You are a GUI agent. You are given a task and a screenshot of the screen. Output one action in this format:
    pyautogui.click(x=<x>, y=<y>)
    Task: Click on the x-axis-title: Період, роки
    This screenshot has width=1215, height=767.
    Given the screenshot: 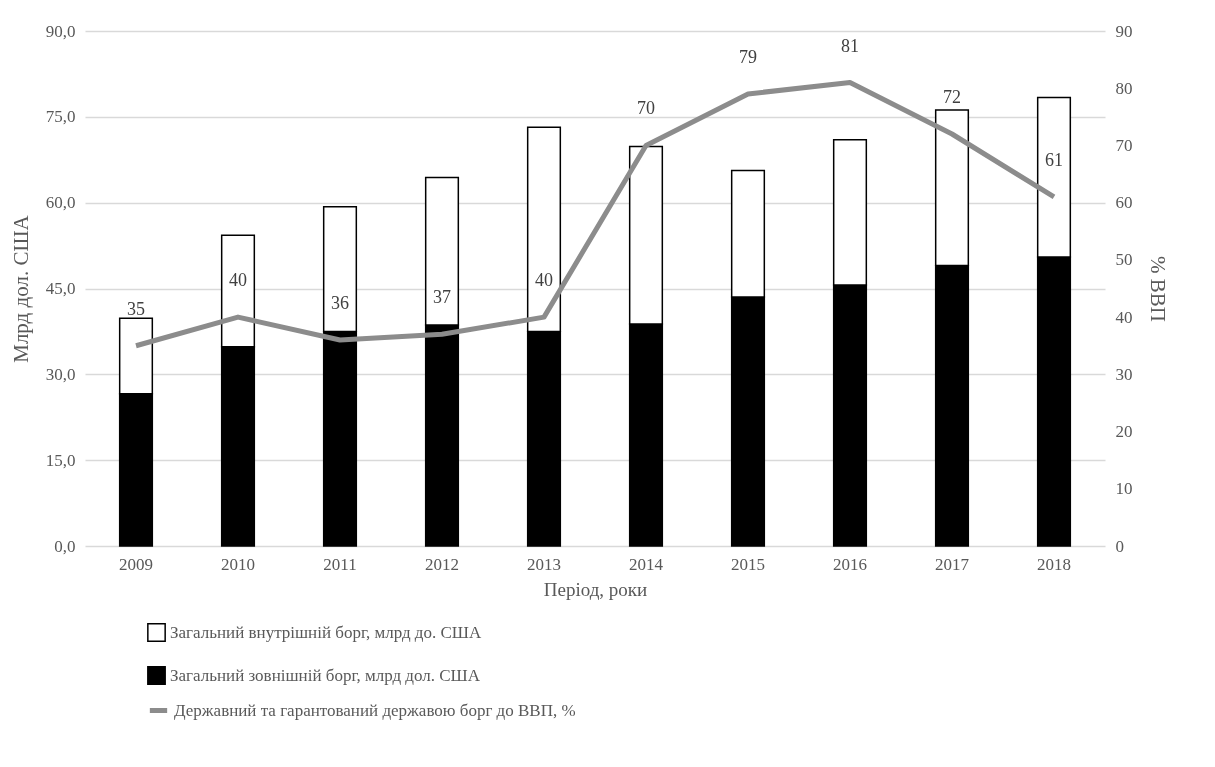 What is the action you would take?
    pyautogui.click(x=595, y=589)
    